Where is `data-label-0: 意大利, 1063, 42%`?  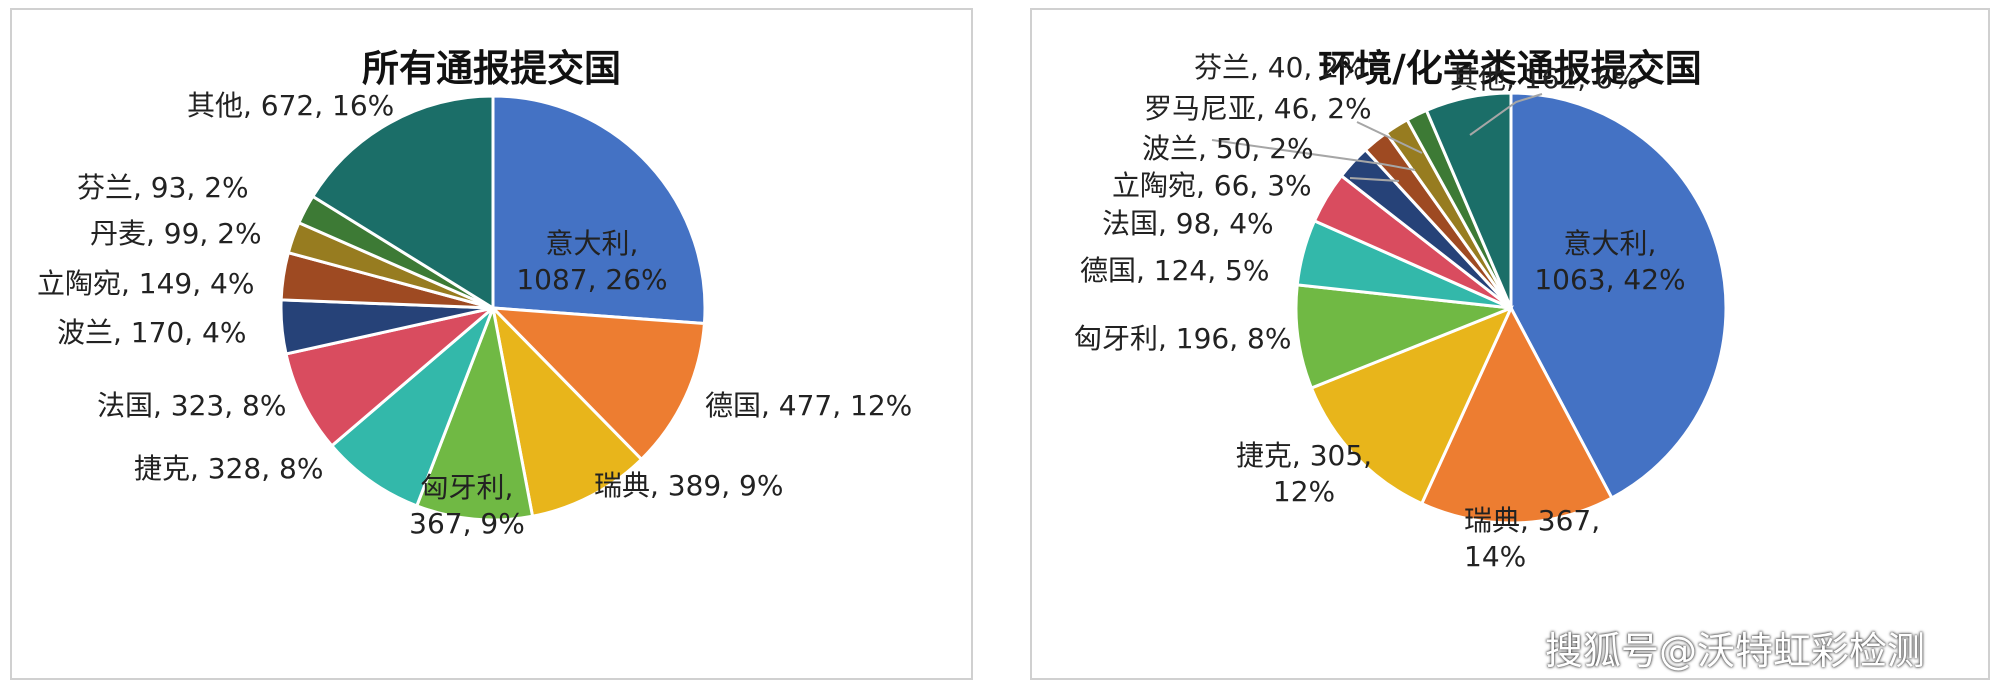
data-label-0: 意大利, 1063, 42% is located at coordinates (1609, 261).